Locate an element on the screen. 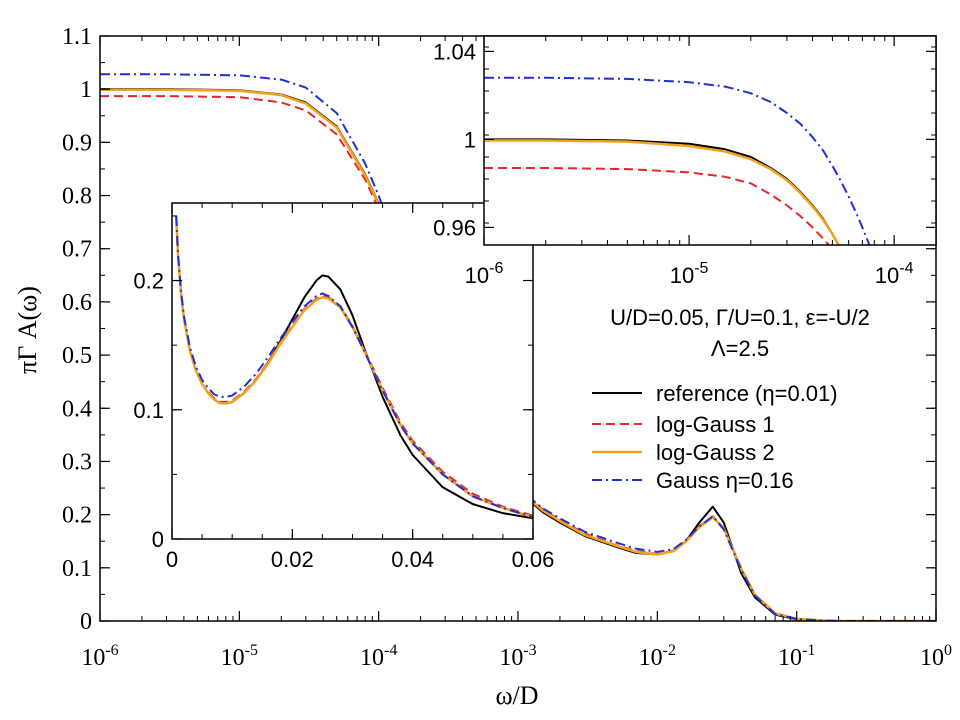  main-panel-y-tick-label: 0.4 is located at coordinates (77, 409).